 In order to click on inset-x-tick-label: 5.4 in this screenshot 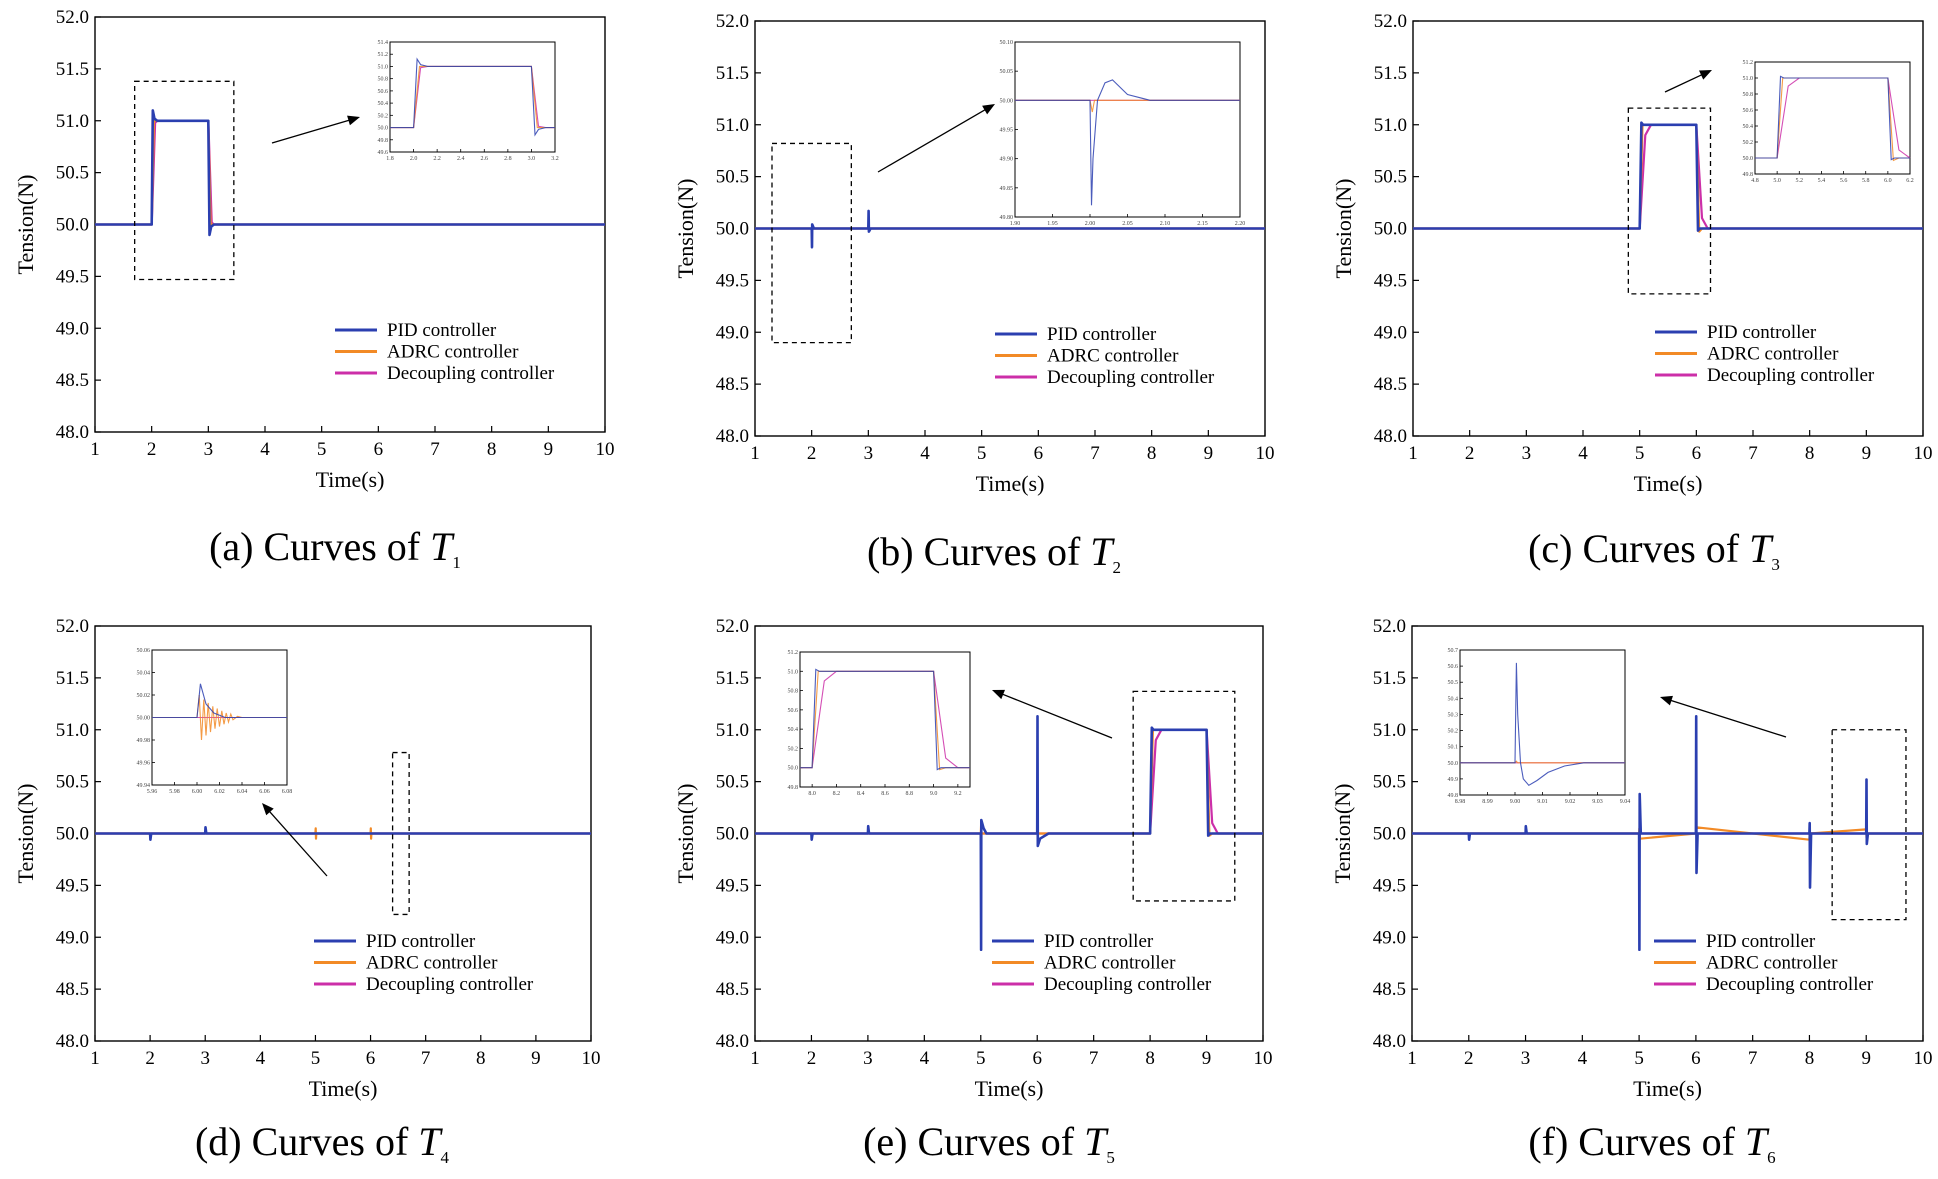, I will do `click(1822, 181)`.